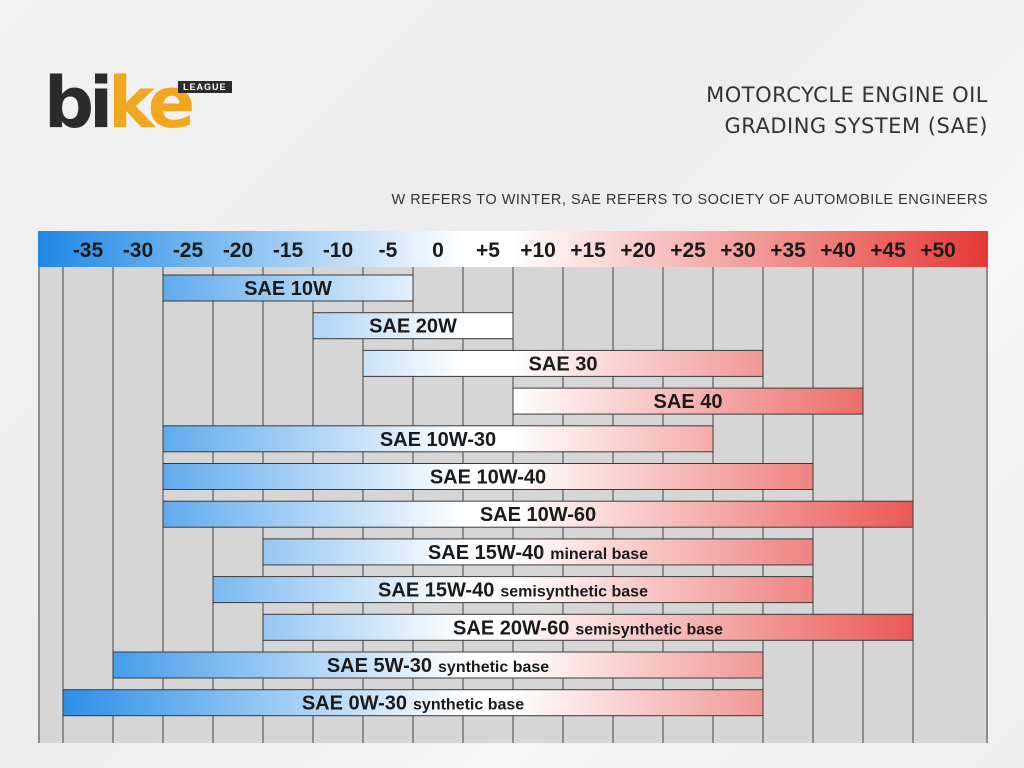 This screenshot has height=768, width=1024. I want to click on bar-grade: SAE 10W-30, so click(438, 440).